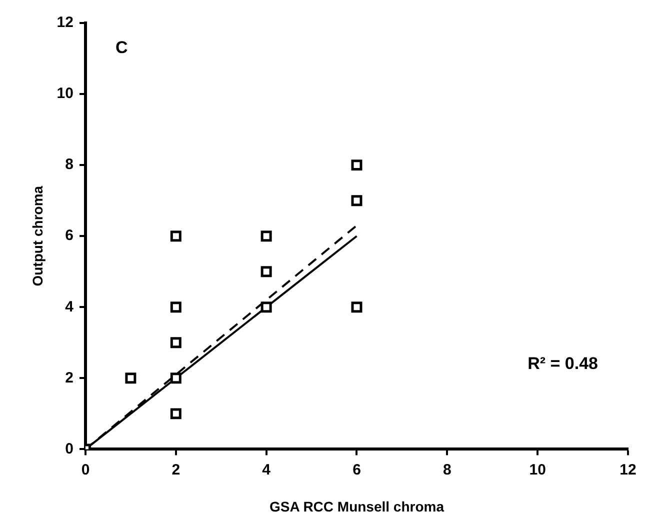  What do you see at coordinates (65, 93) in the screenshot?
I see `y-tick-label: 10` at bounding box center [65, 93].